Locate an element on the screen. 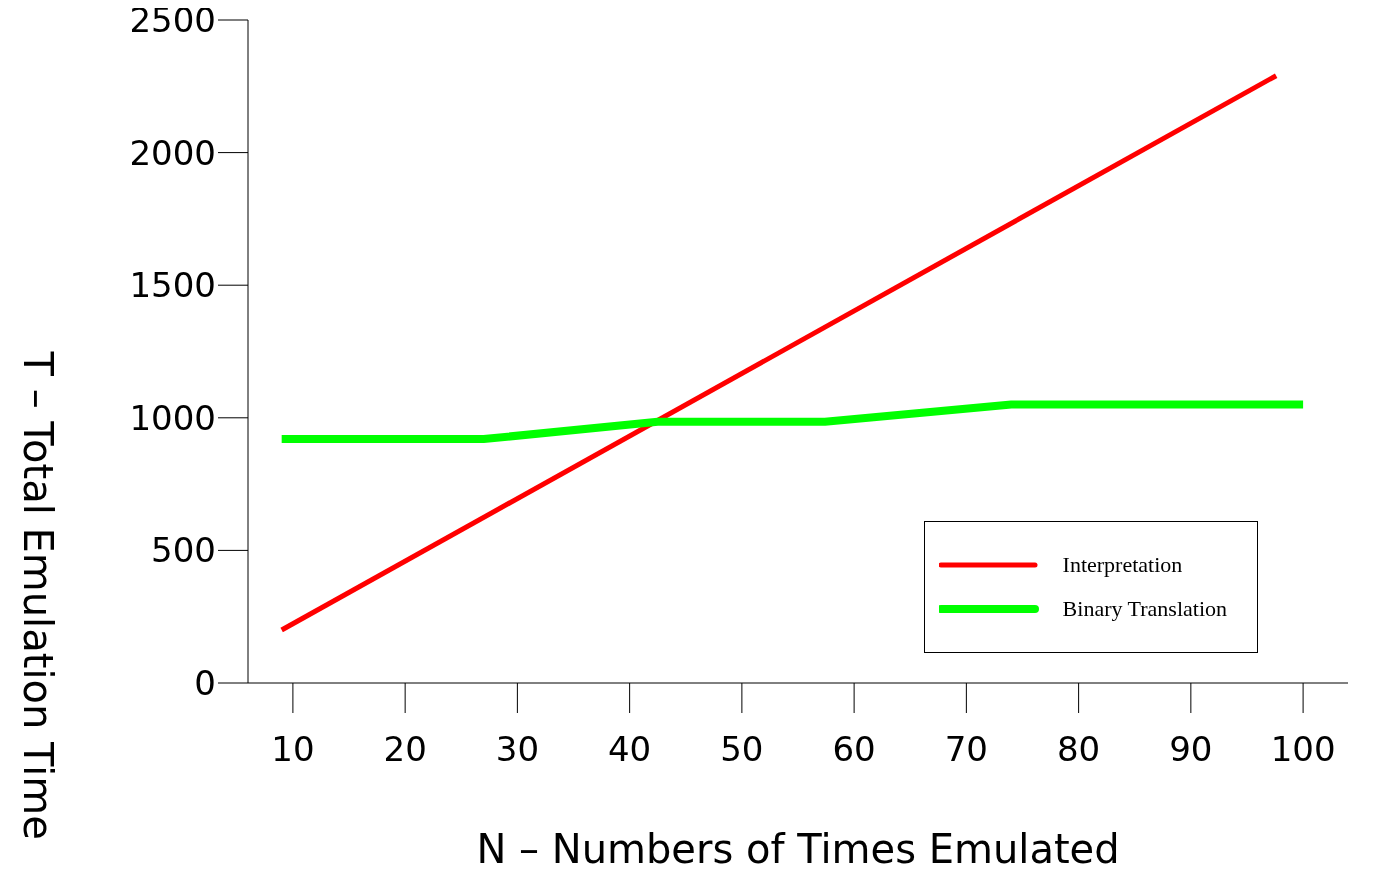 Image resolution: width=1396 pixels, height=881 pixels. y-tick-label: 500 is located at coordinates (183, 550).